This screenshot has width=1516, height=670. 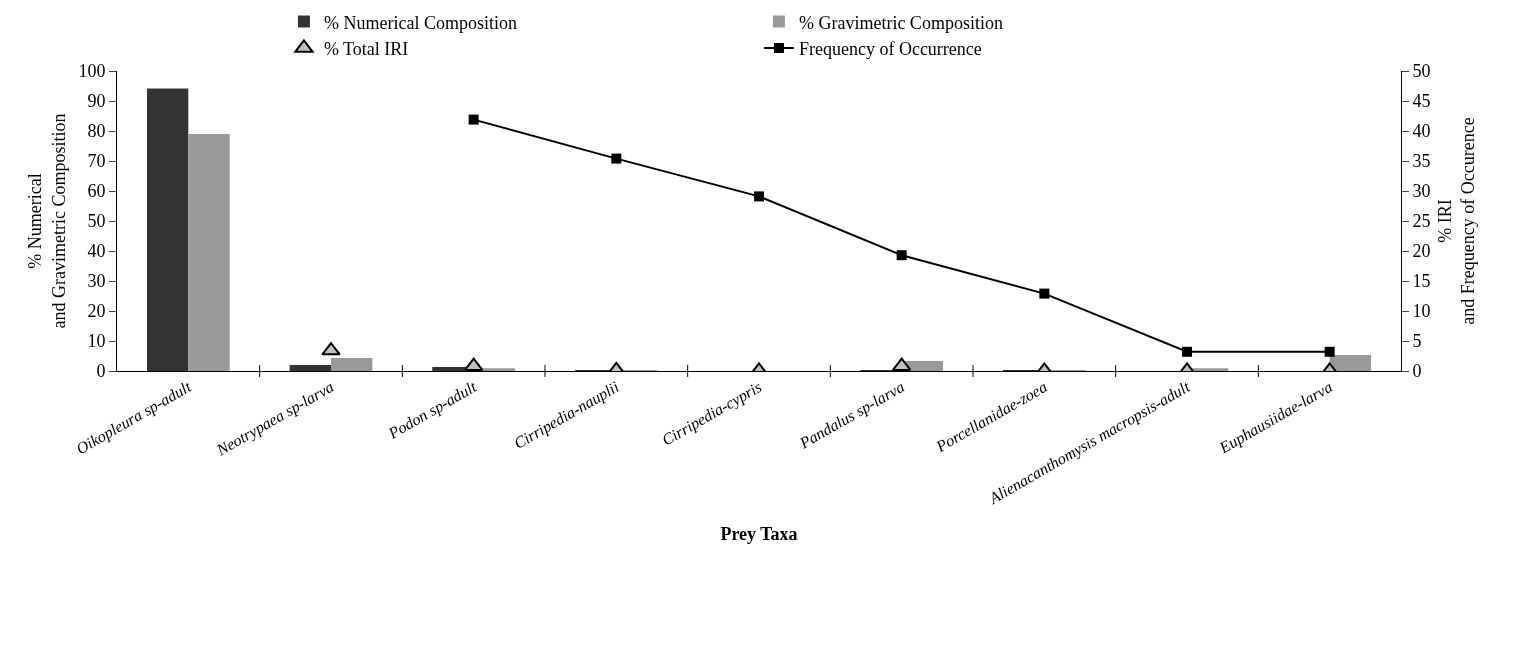 What do you see at coordinates (92, 71) in the screenshot?
I see `y-tick-label: 100` at bounding box center [92, 71].